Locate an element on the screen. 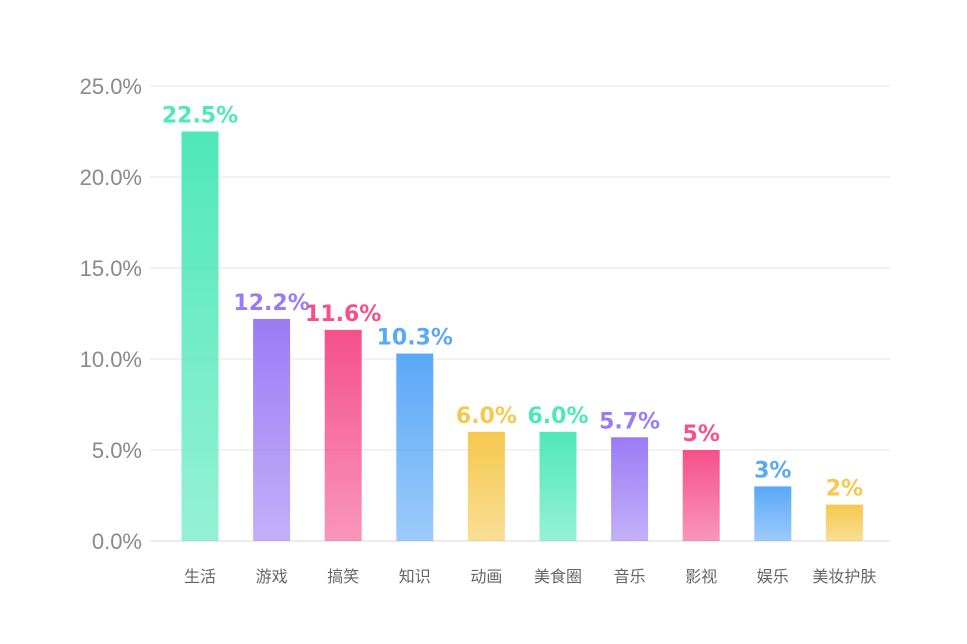 The height and width of the screenshot is (644, 967). x-tick-label: 搞笑 is located at coordinates (343, 576).